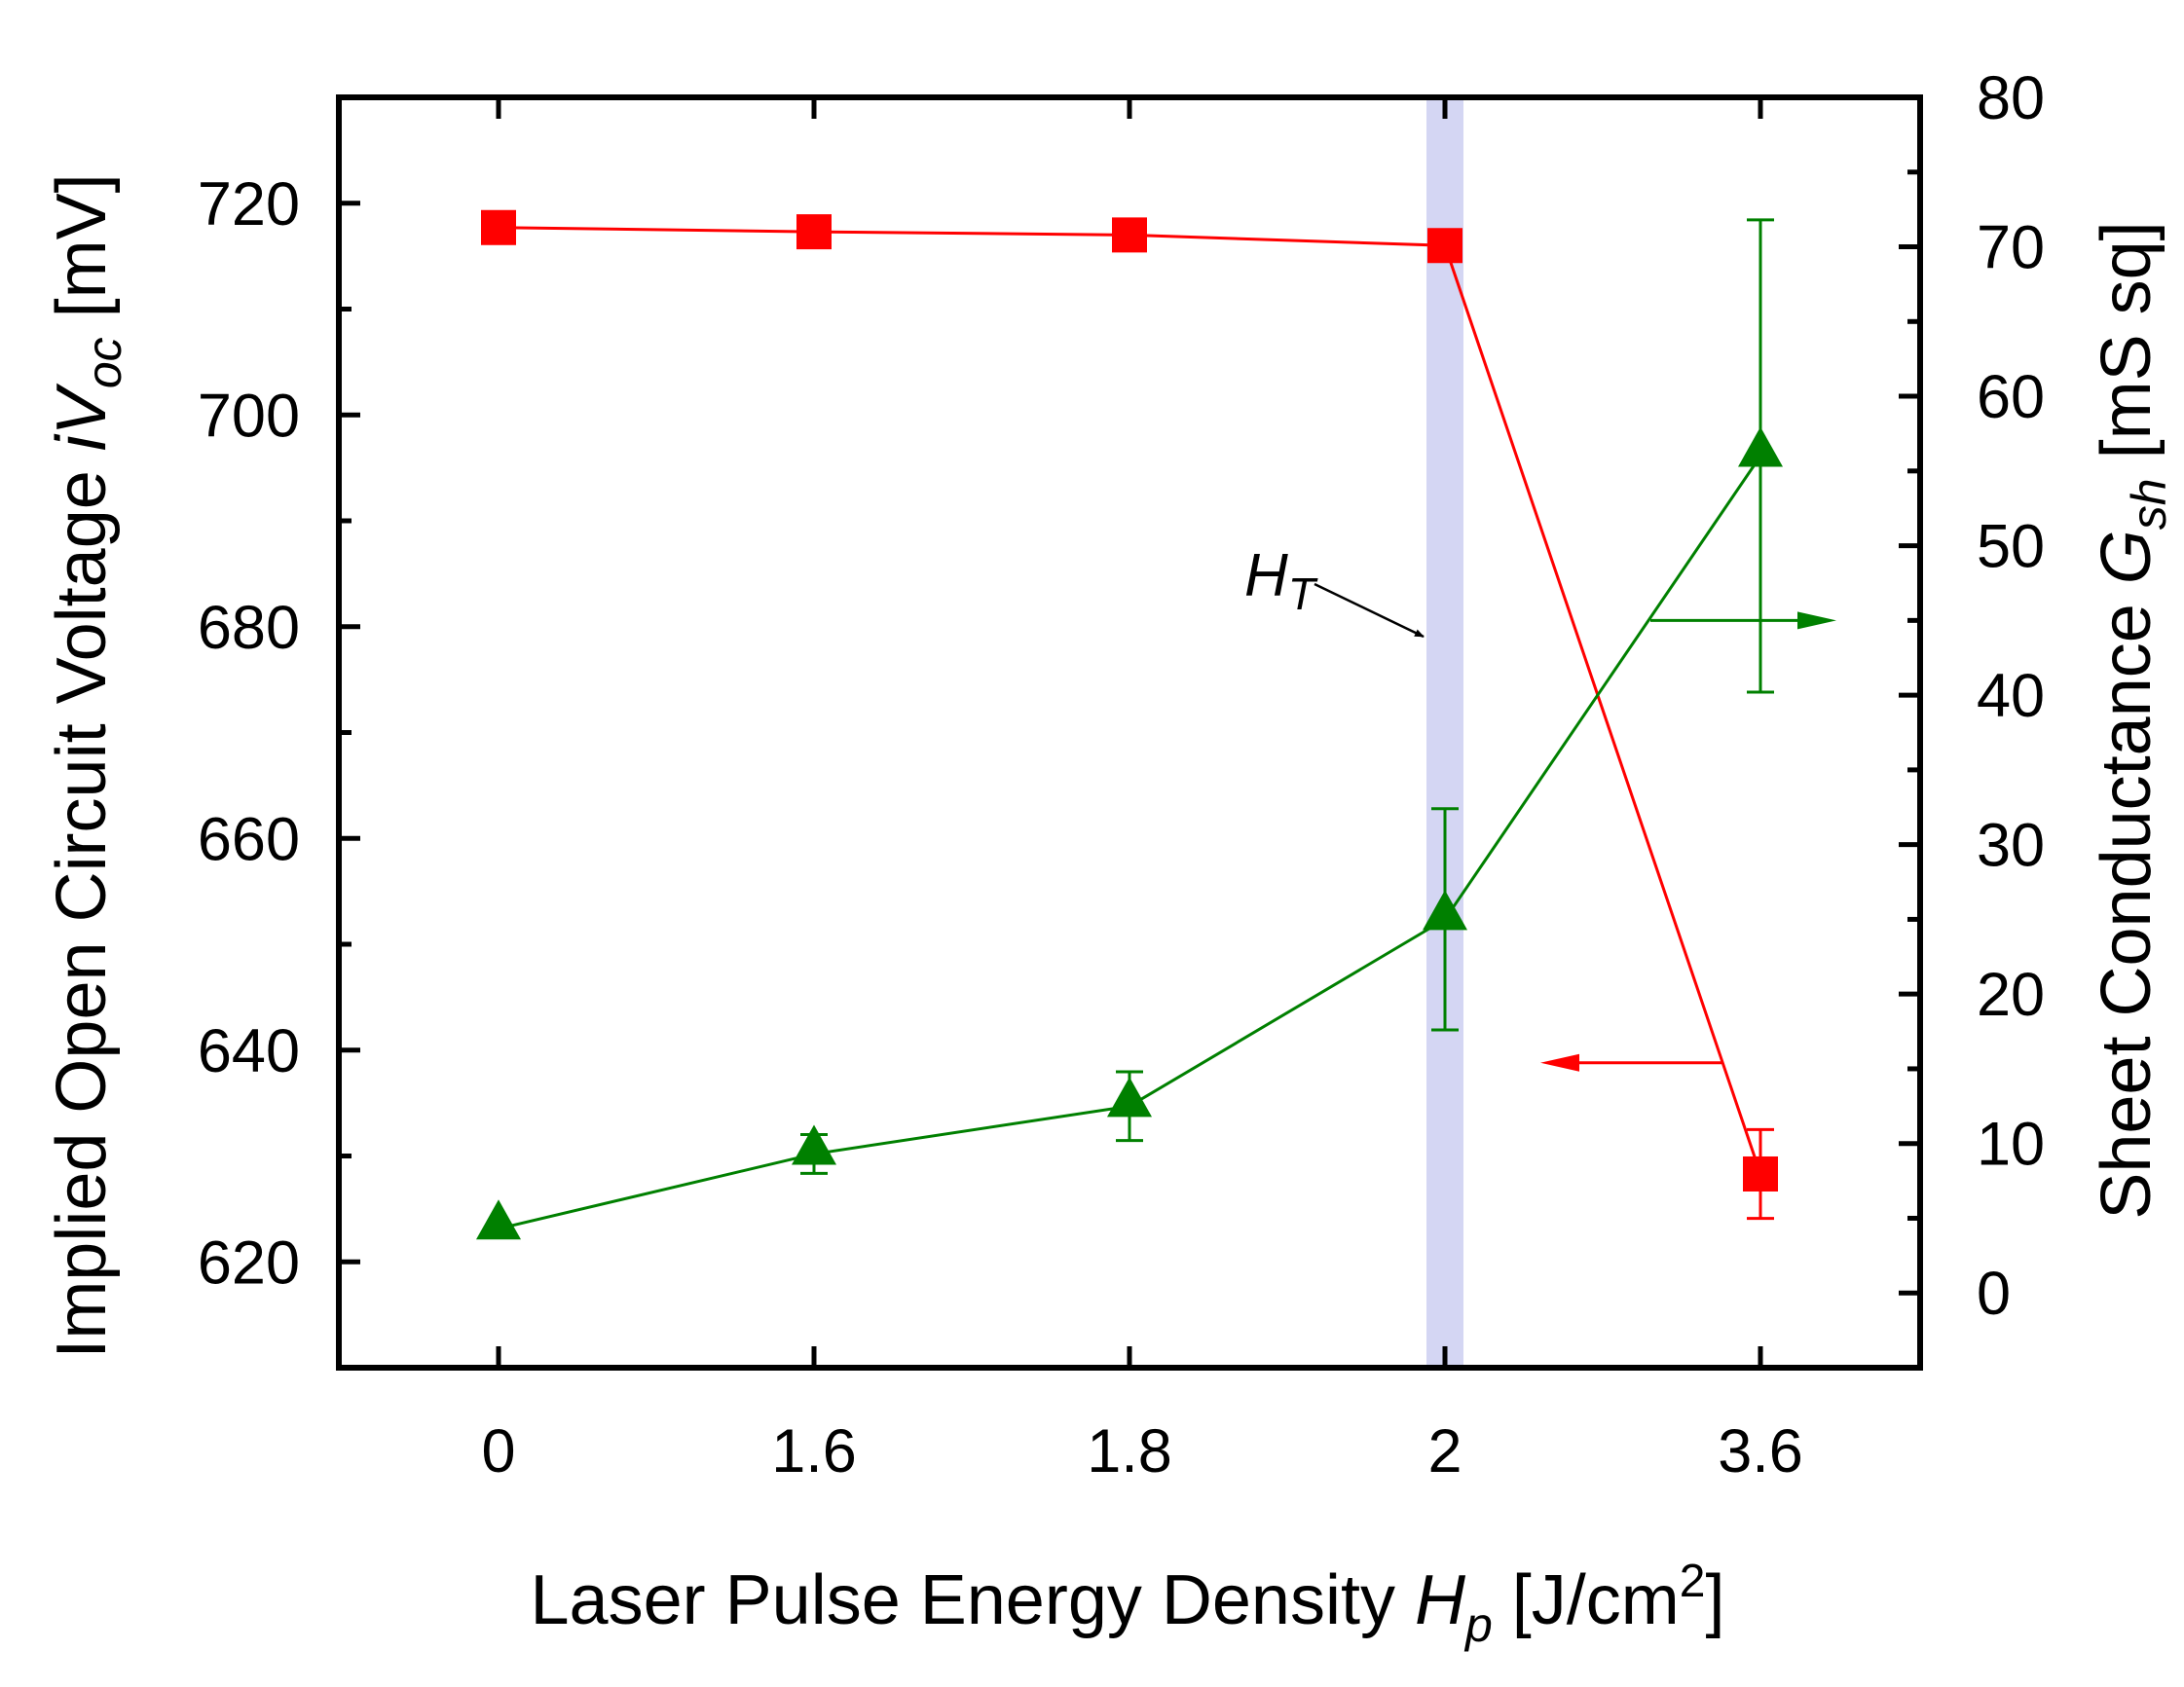  What do you see at coordinates (1688, 841) in the screenshot?
I see `axis-indicator-arrows` at bounding box center [1688, 841].